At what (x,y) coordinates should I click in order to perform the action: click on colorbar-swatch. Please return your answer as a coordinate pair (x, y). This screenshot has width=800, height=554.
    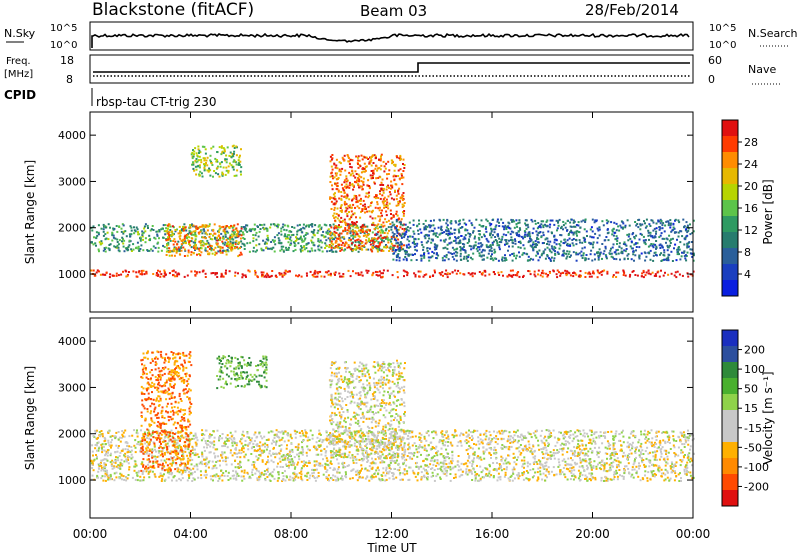
    Looking at the image, I should click on (730, 128).